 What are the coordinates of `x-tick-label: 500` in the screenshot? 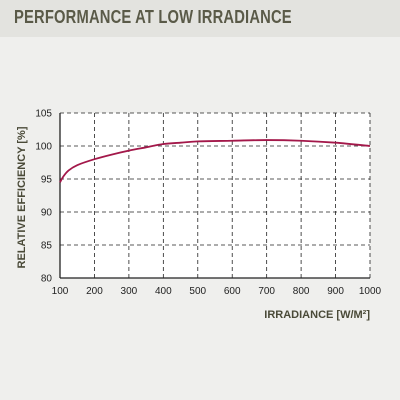 It's located at (197, 291).